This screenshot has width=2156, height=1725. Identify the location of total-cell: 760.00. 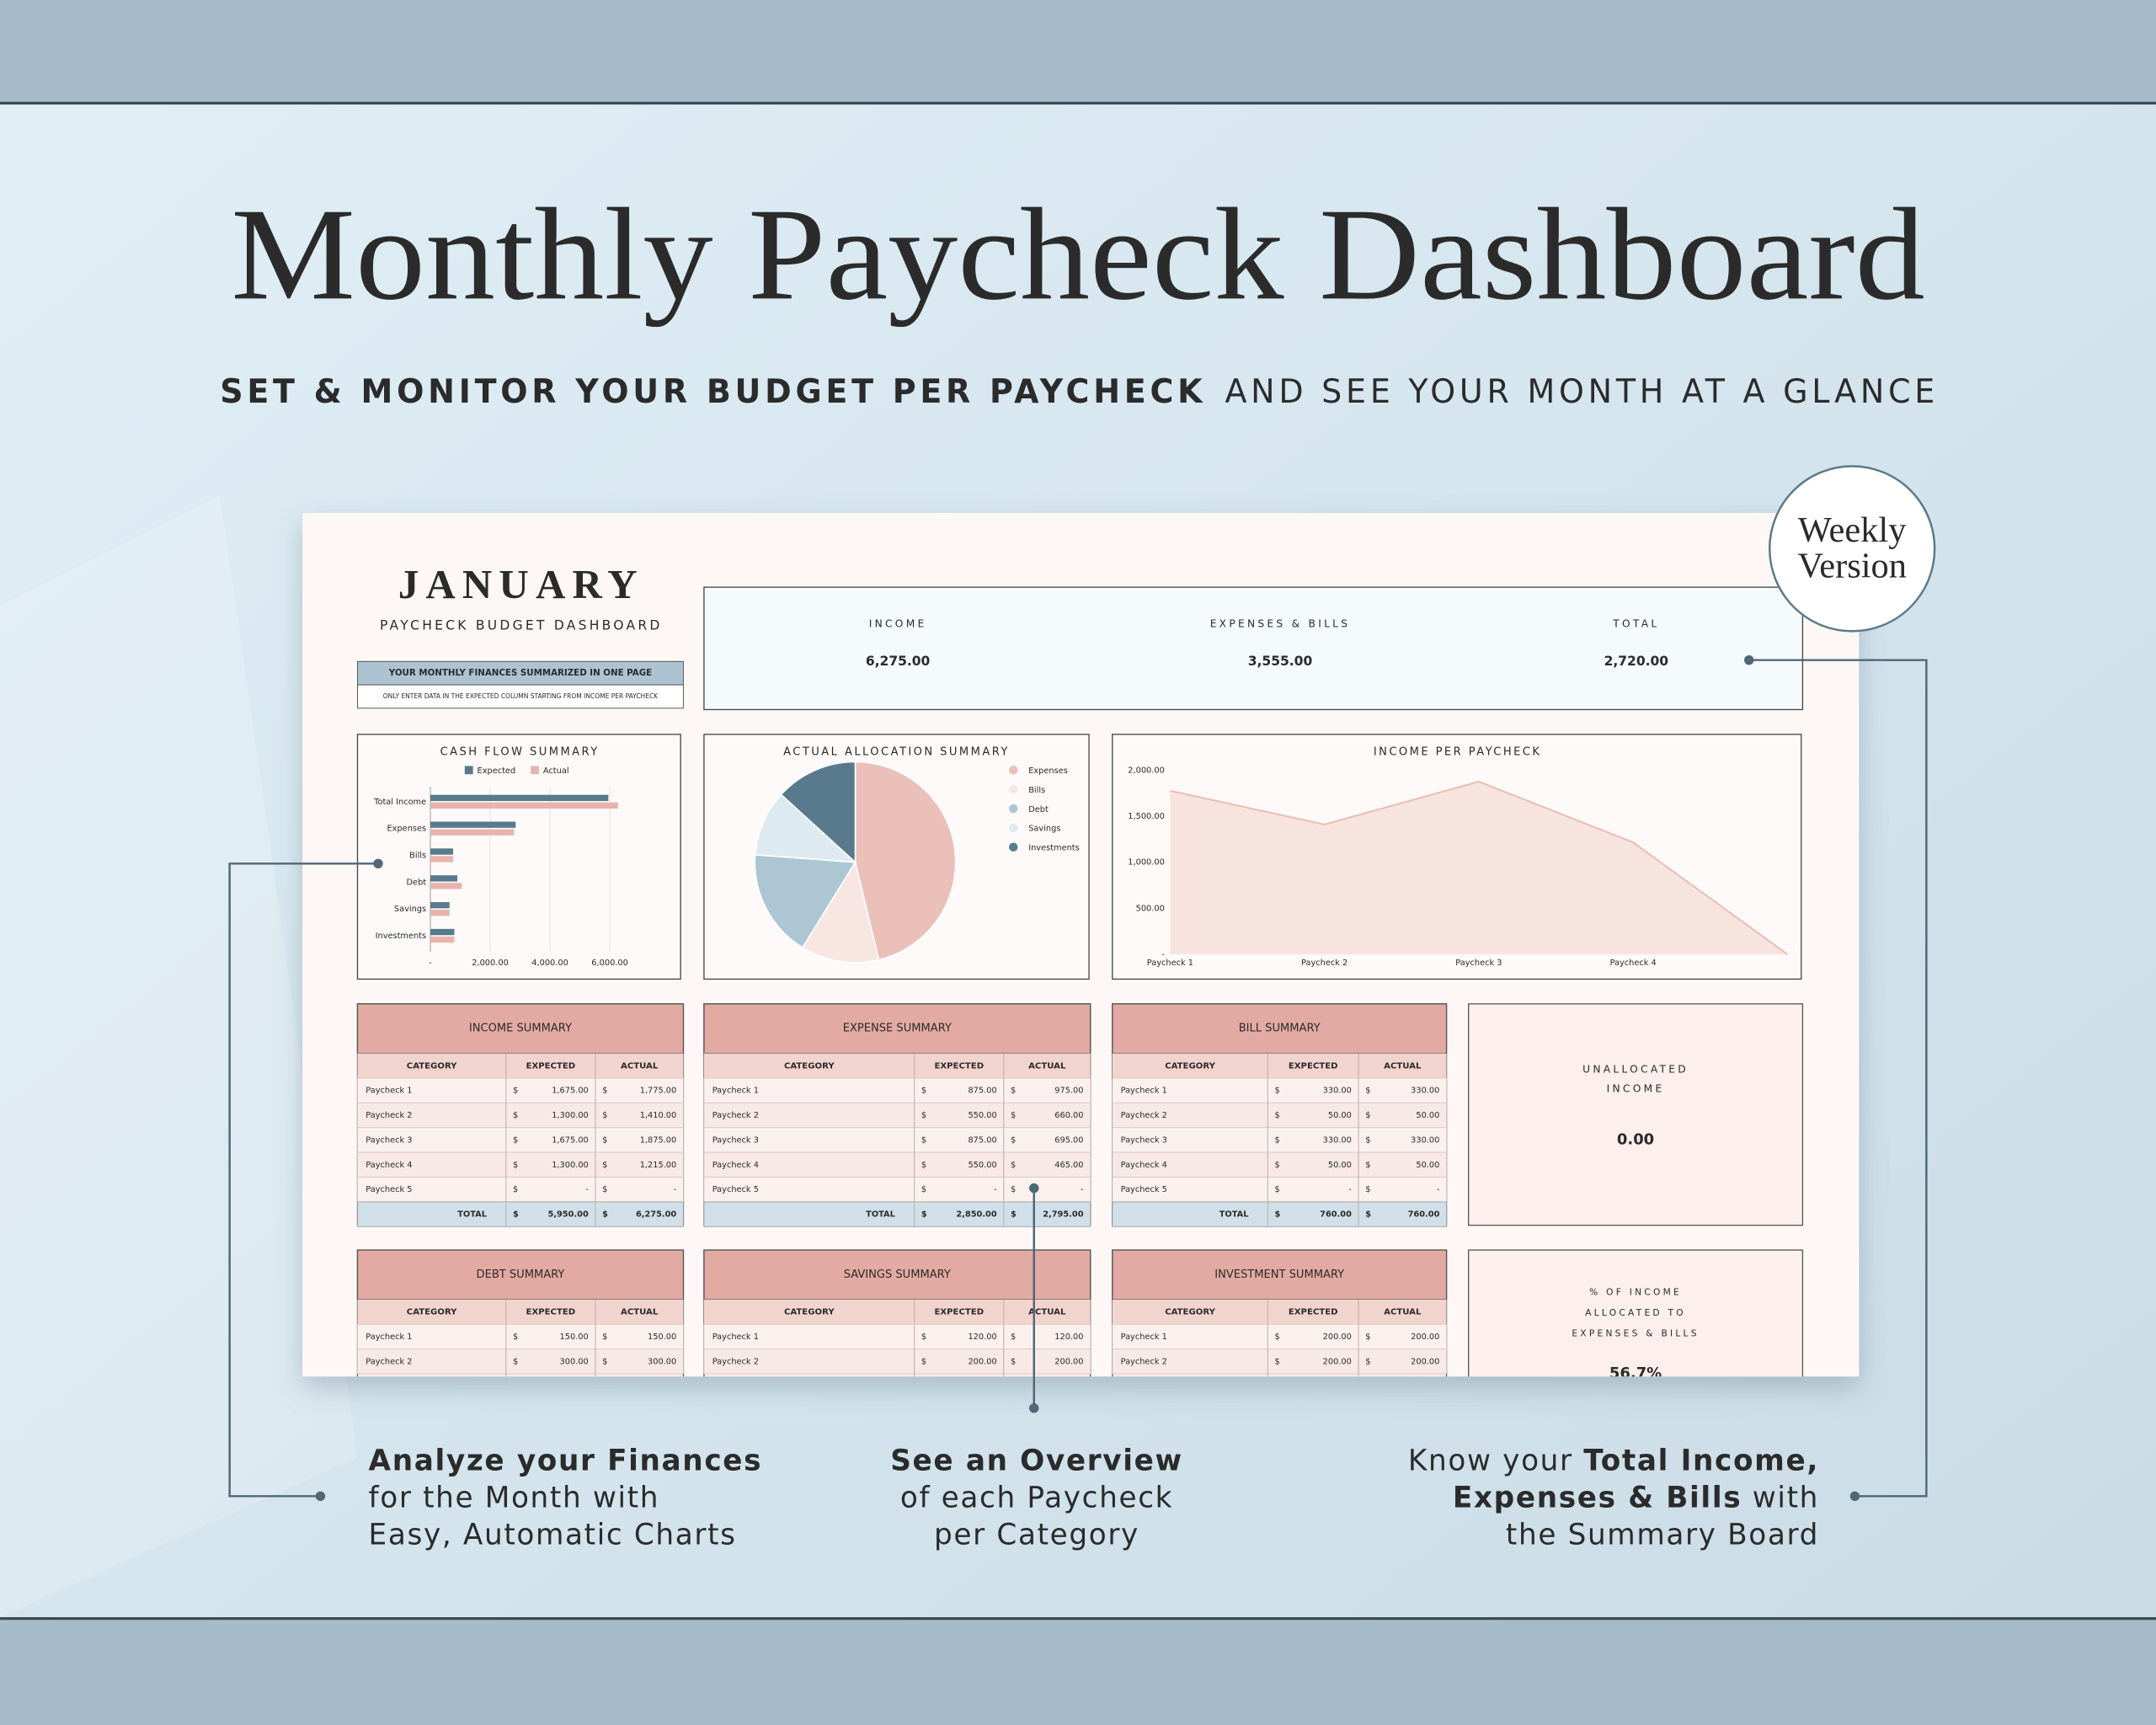
(1336, 1215).